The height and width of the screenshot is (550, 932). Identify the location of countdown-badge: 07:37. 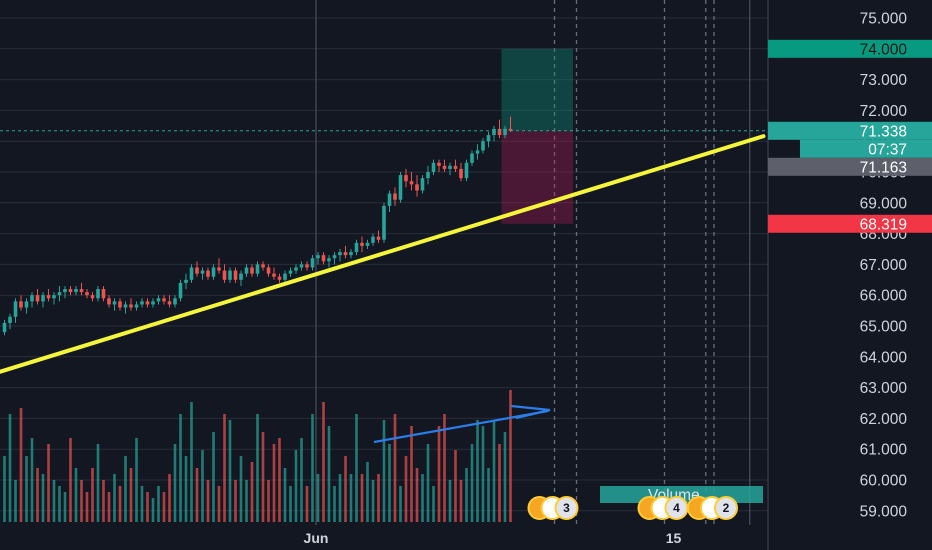
(866, 148).